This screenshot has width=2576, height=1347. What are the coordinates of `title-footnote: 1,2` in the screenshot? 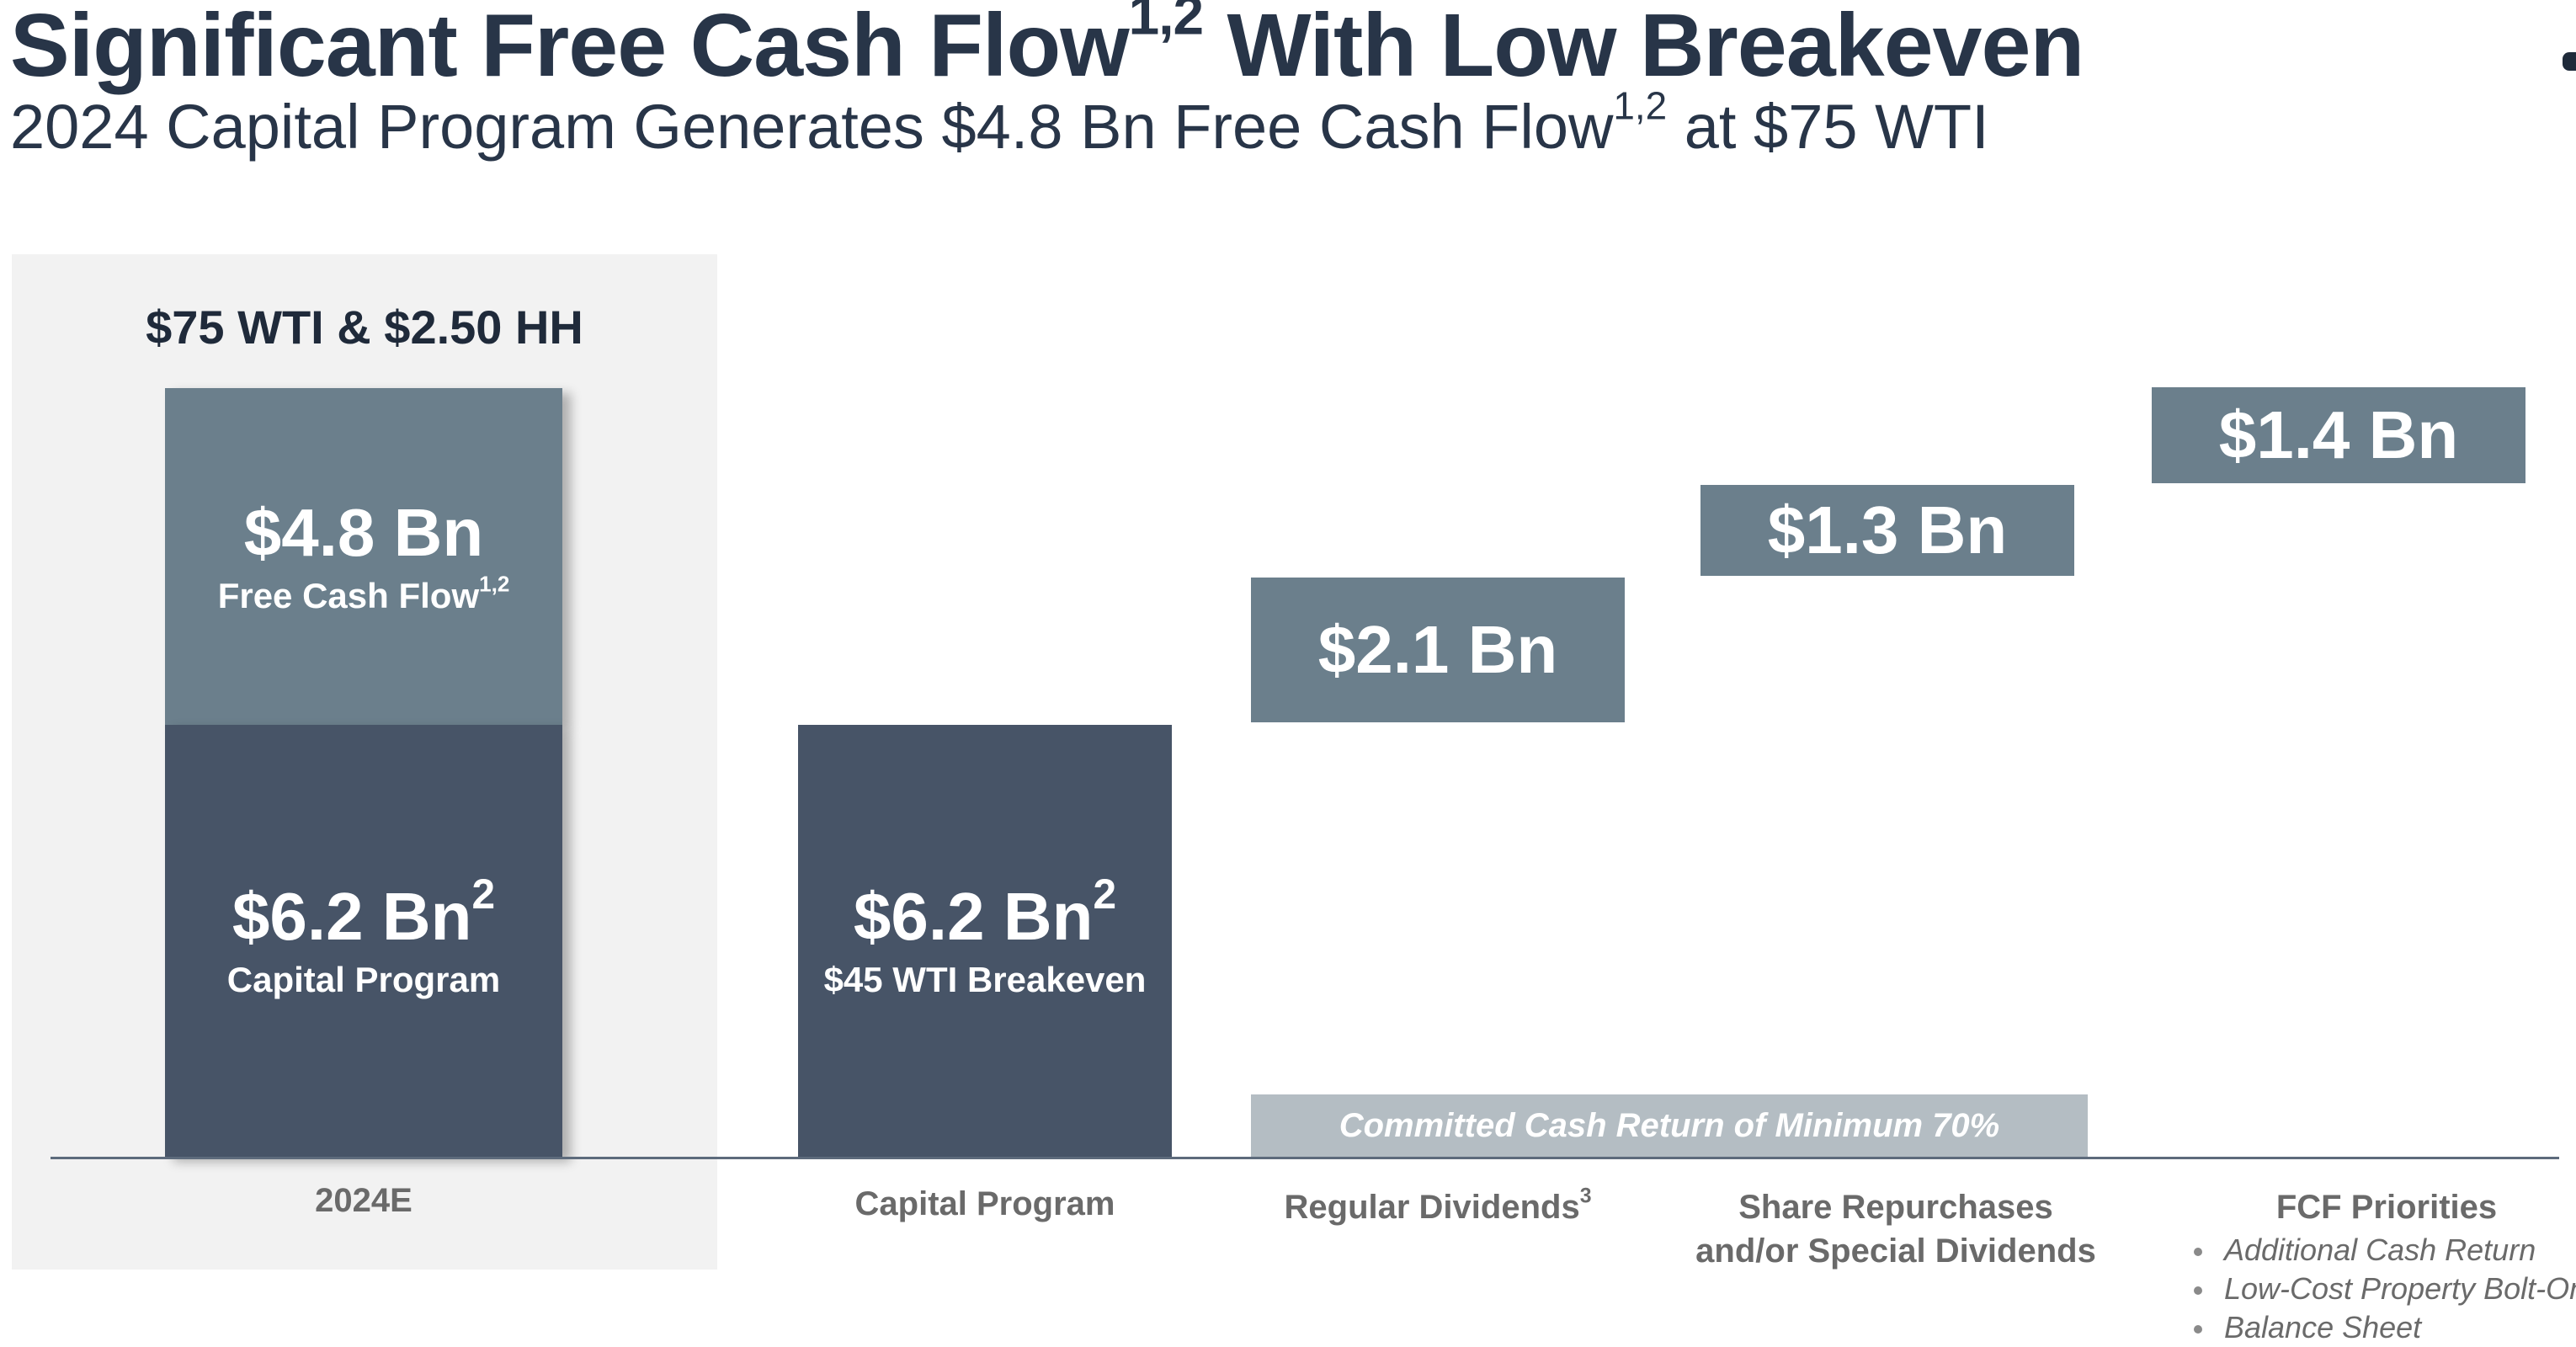 It's located at (1166, 23).